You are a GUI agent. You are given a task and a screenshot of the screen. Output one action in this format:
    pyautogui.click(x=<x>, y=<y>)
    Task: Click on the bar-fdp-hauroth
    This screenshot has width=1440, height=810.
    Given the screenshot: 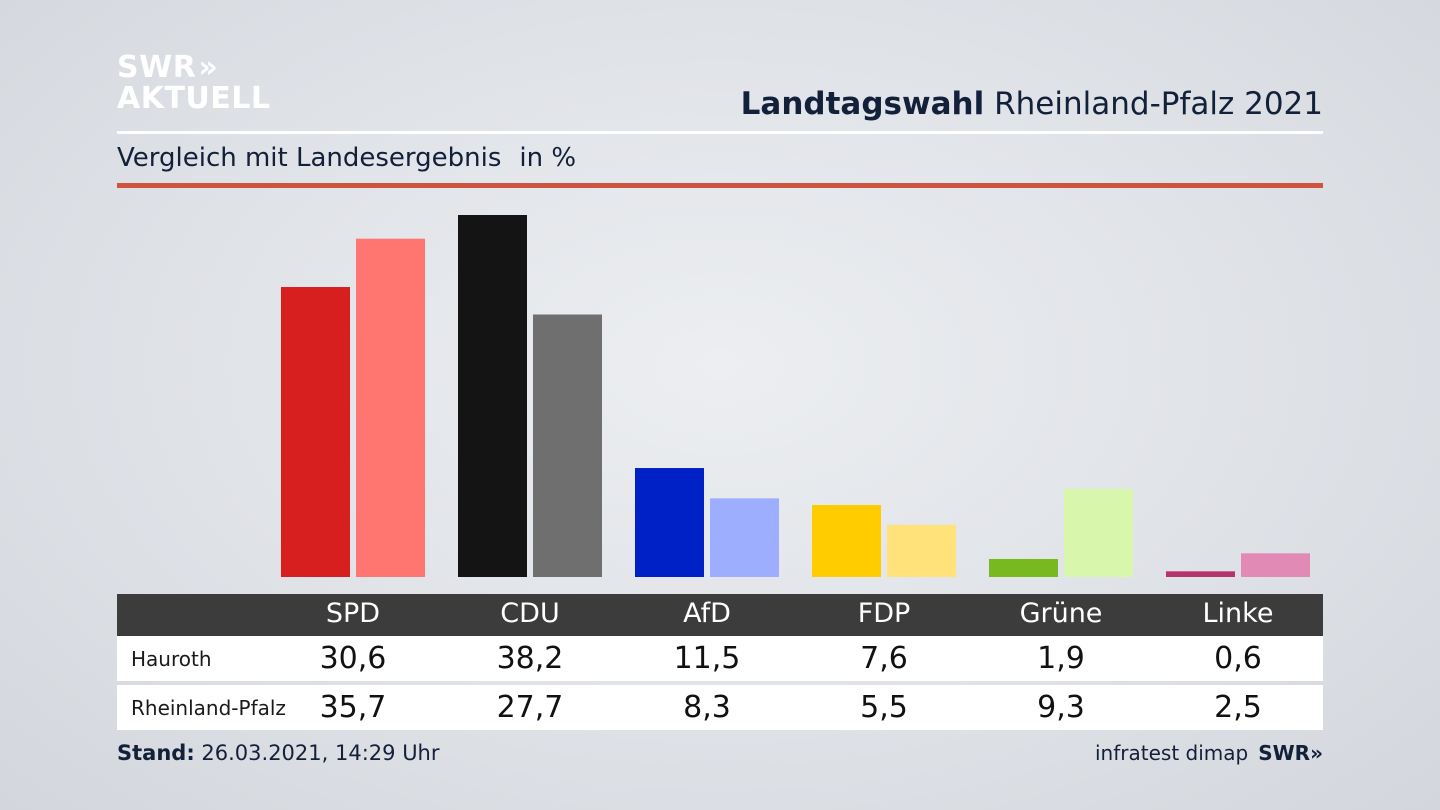 What is the action you would take?
    pyautogui.click(x=846, y=540)
    